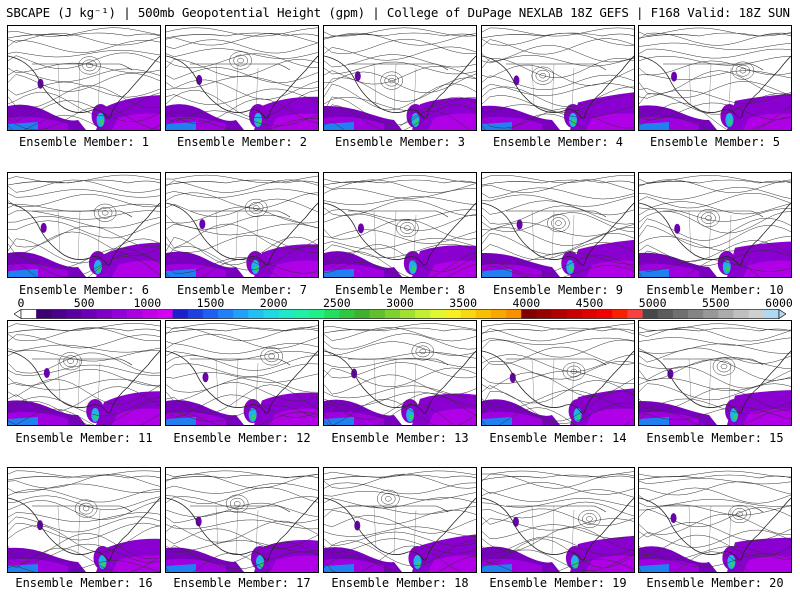 The height and width of the screenshot is (600, 800). Describe the element at coordinates (558, 438) in the screenshot. I see `ensemble-member-caption: Ensemble Member: 14` at that location.